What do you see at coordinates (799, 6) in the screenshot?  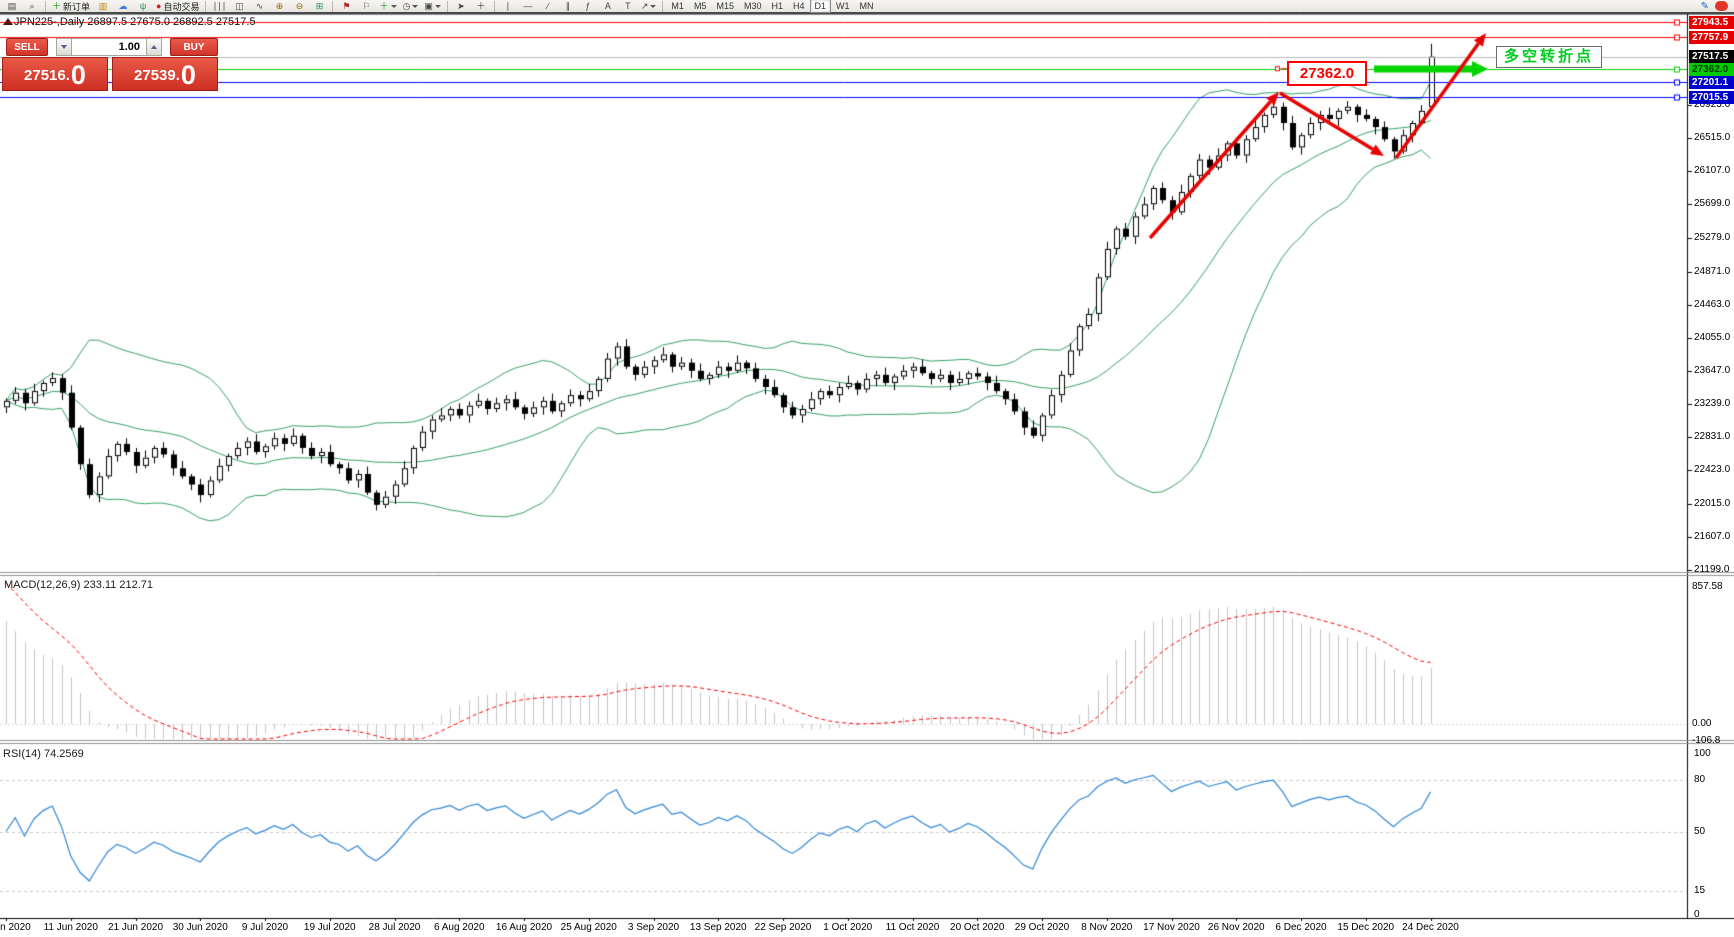 I see `timeframe-h4-button: H4` at bounding box center [799, 6].